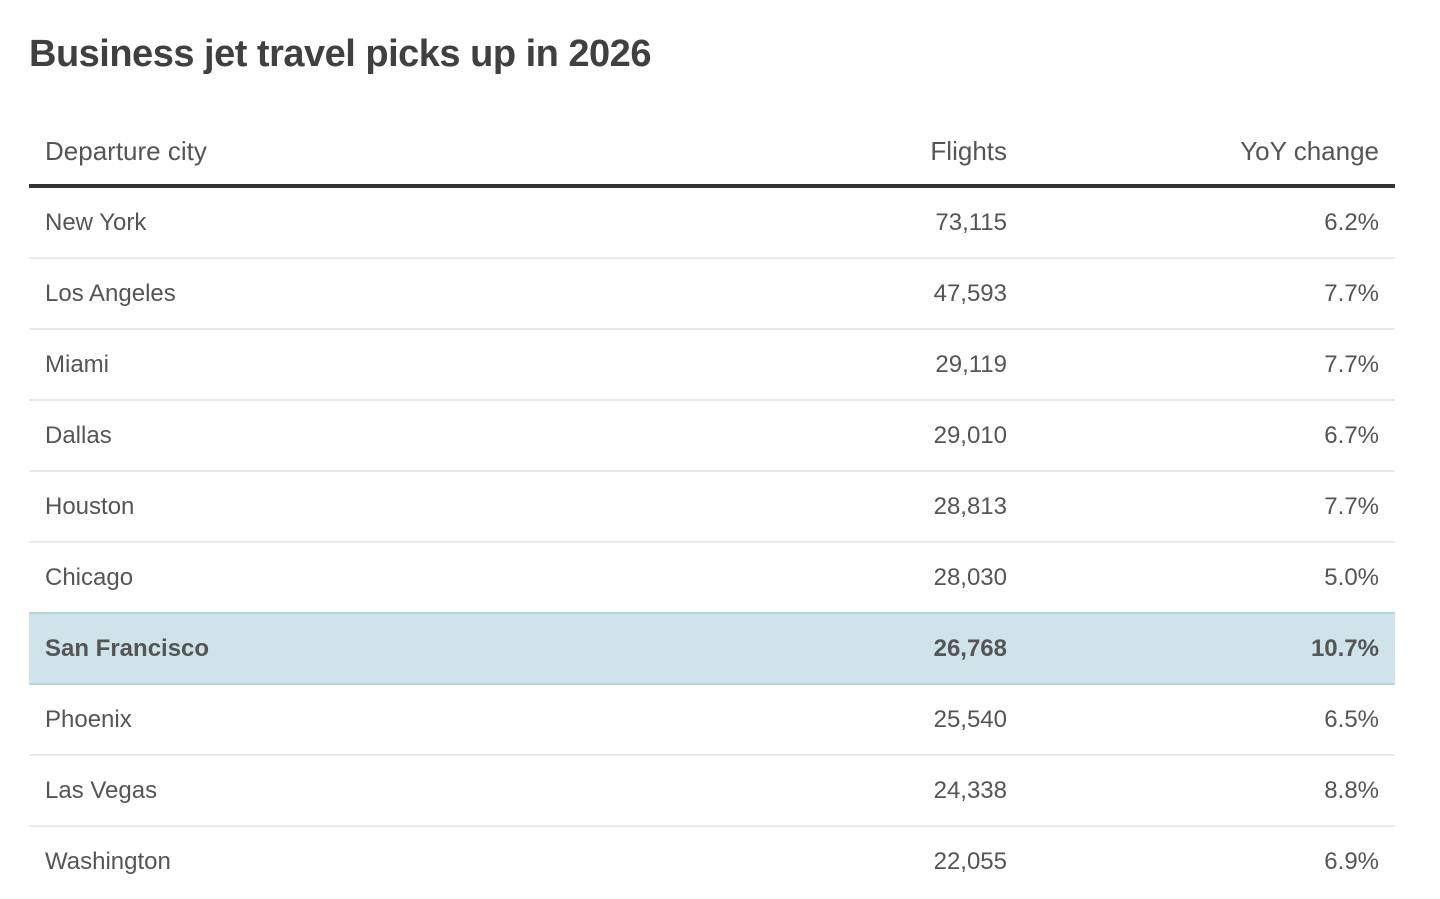  Describe the element at coordinates (340, 54) in the screenshot. I see `chart-title: Business jet travel picks up in 2026` at that location.